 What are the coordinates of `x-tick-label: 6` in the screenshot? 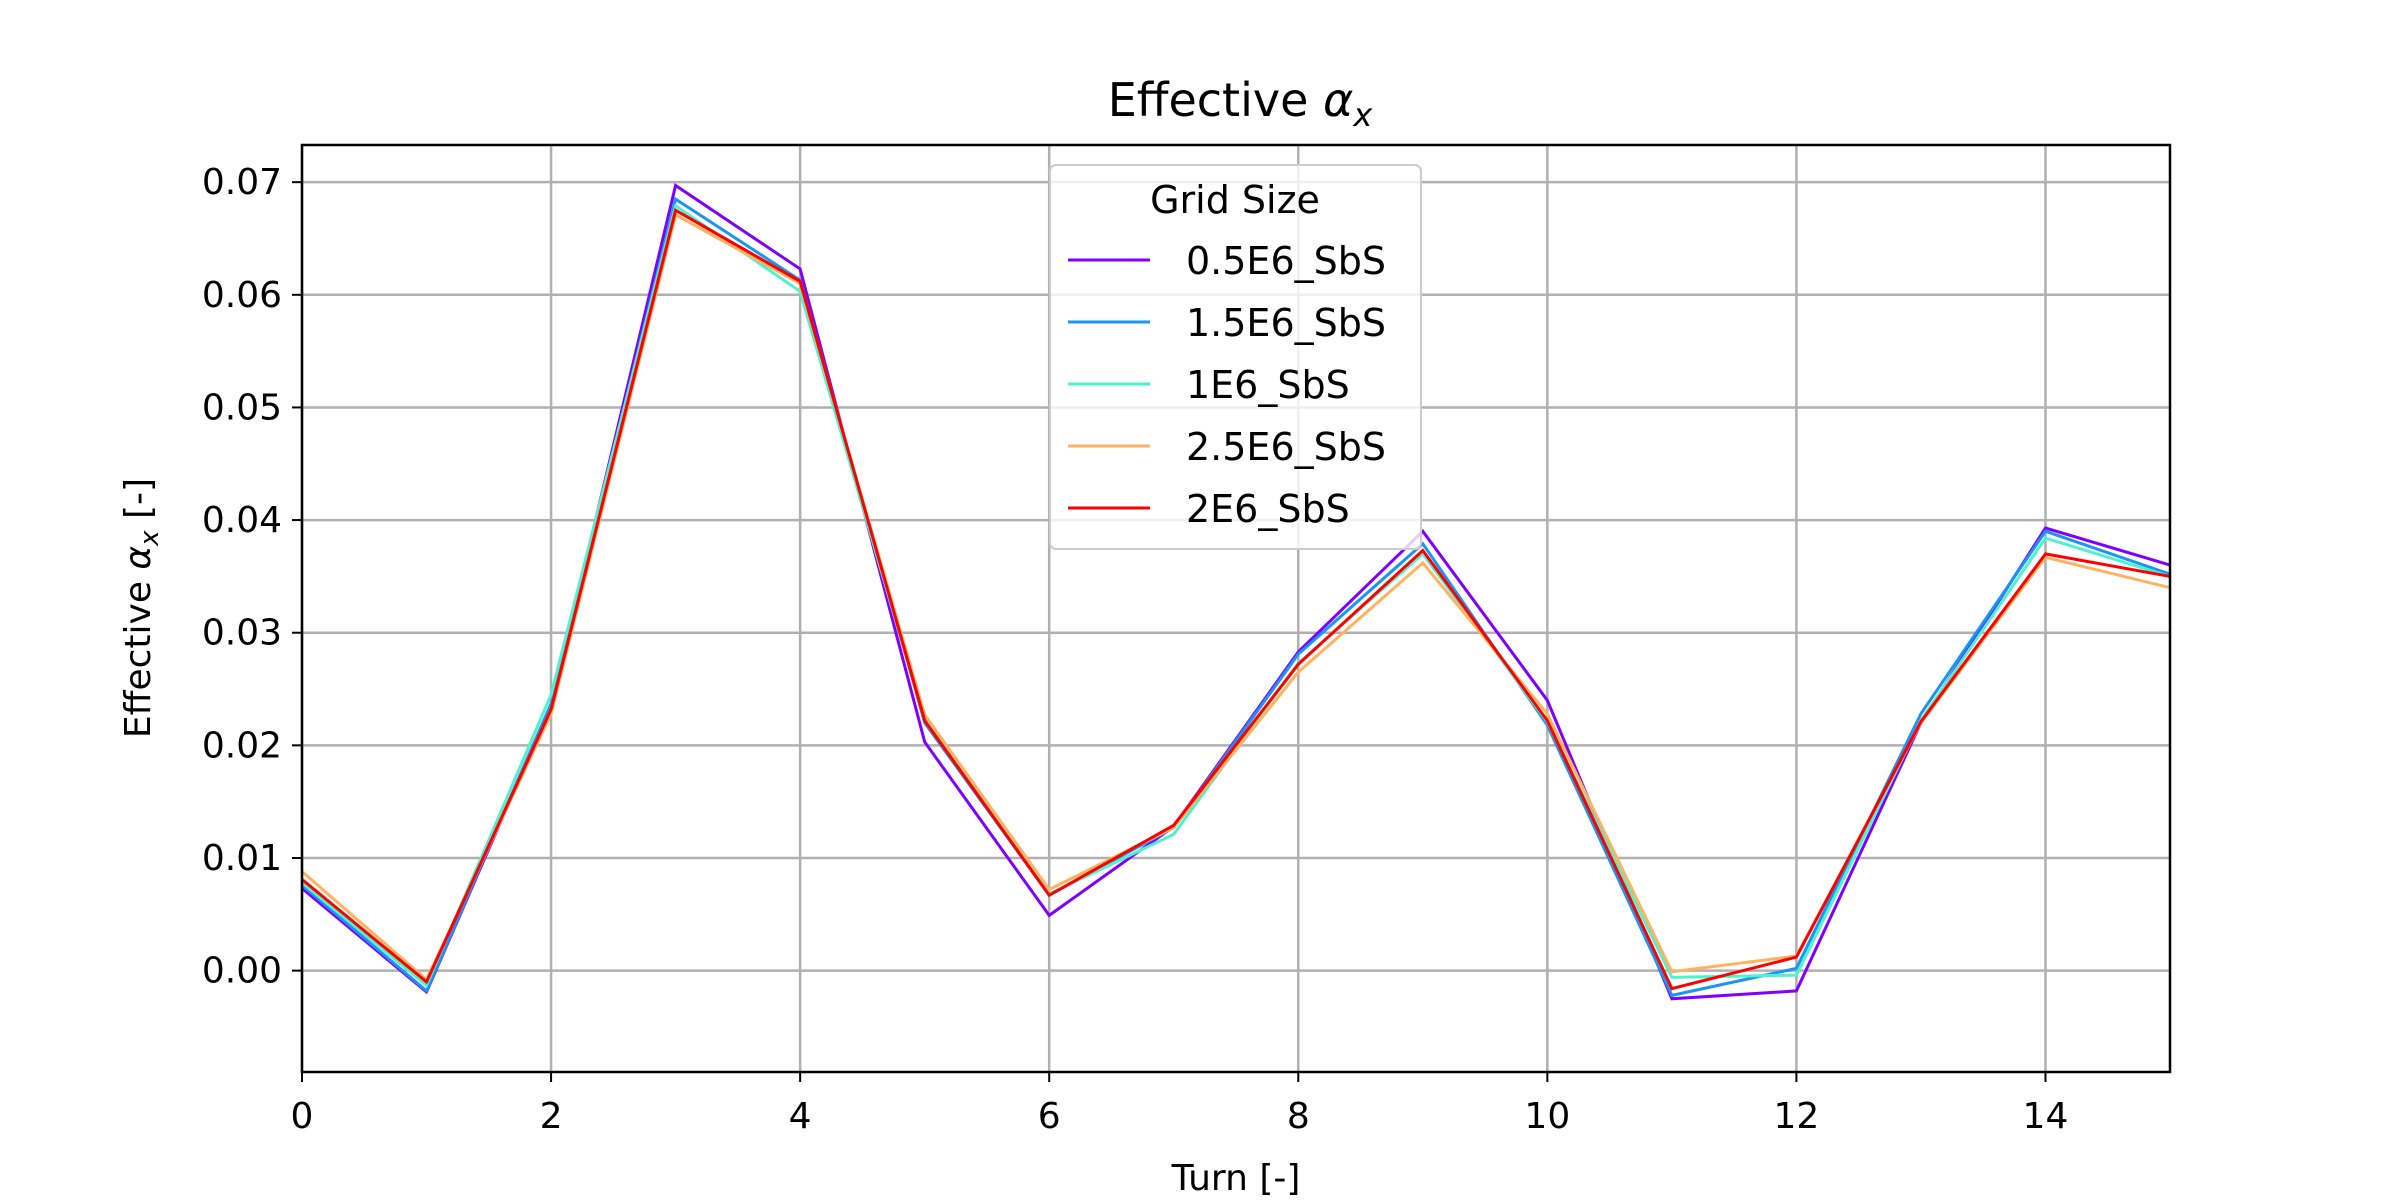 It's located at (1049, 1116).